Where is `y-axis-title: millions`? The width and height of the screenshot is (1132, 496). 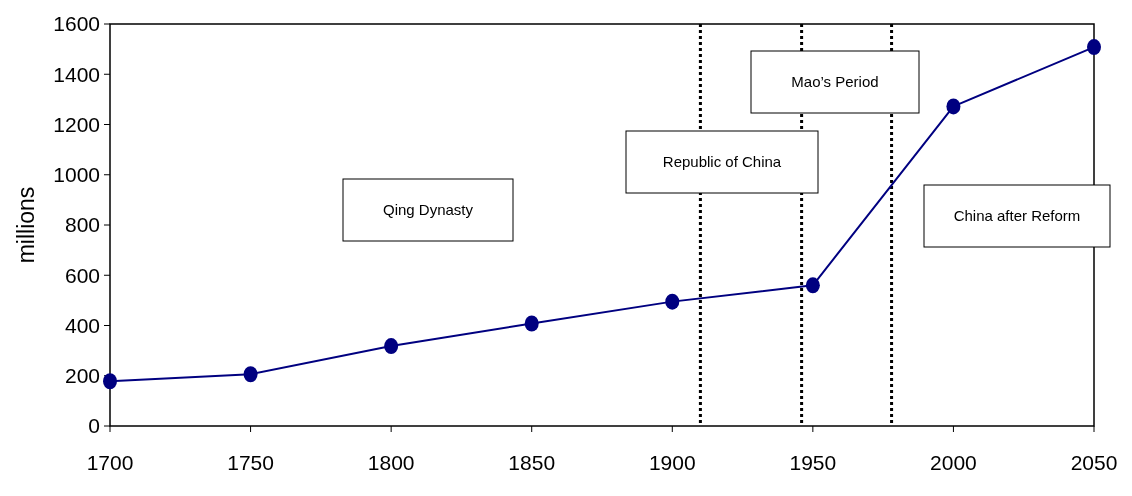
y-axis-title: millions is located at coordinates (26, 225).